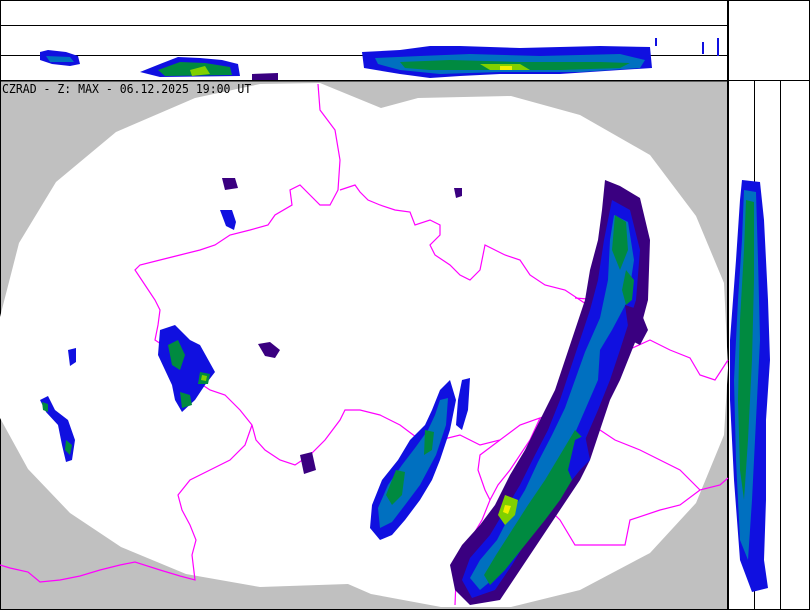 Image resolution: width=810 pixels, height=610 pixels. I want to click on top-side-panel, so click(364, 40).